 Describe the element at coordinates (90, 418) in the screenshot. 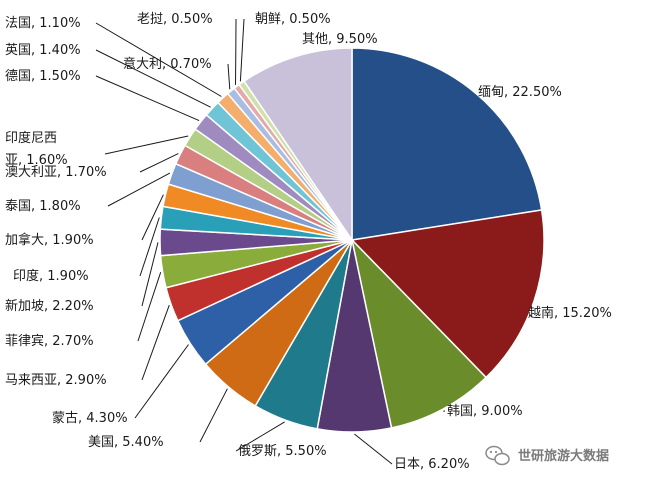

I see `data-label-6: 蒙古, 4.30%` at that location.